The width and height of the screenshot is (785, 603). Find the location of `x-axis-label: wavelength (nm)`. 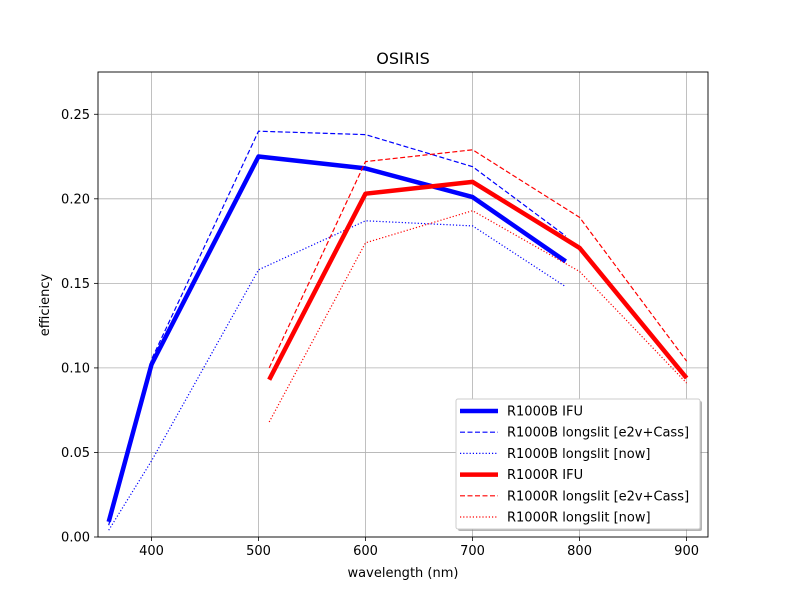

x-axis-label: wavelength (nm) is located at coordinates (403, 573).